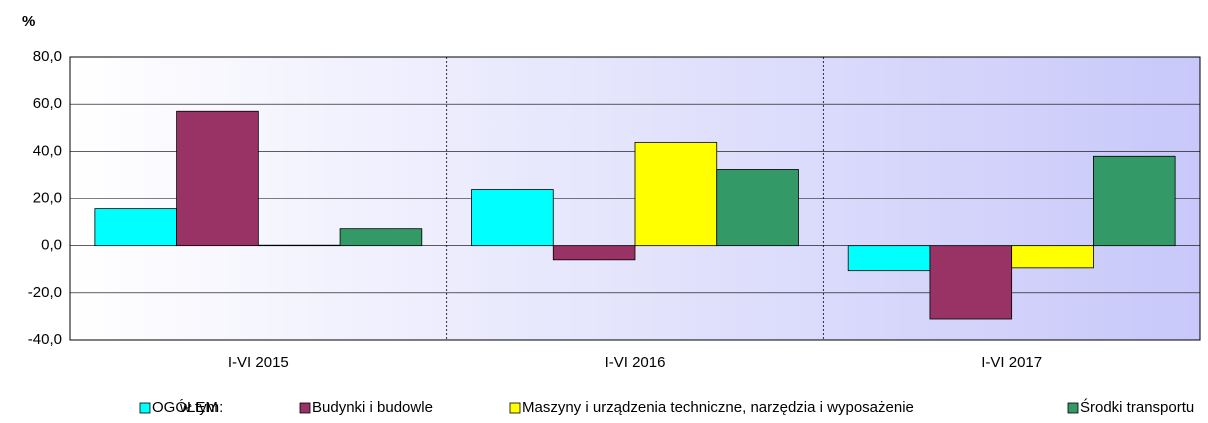 This screenshot has height=423, width=1208. I want to click on y-tick-label: 60,0, so click(47, 103).